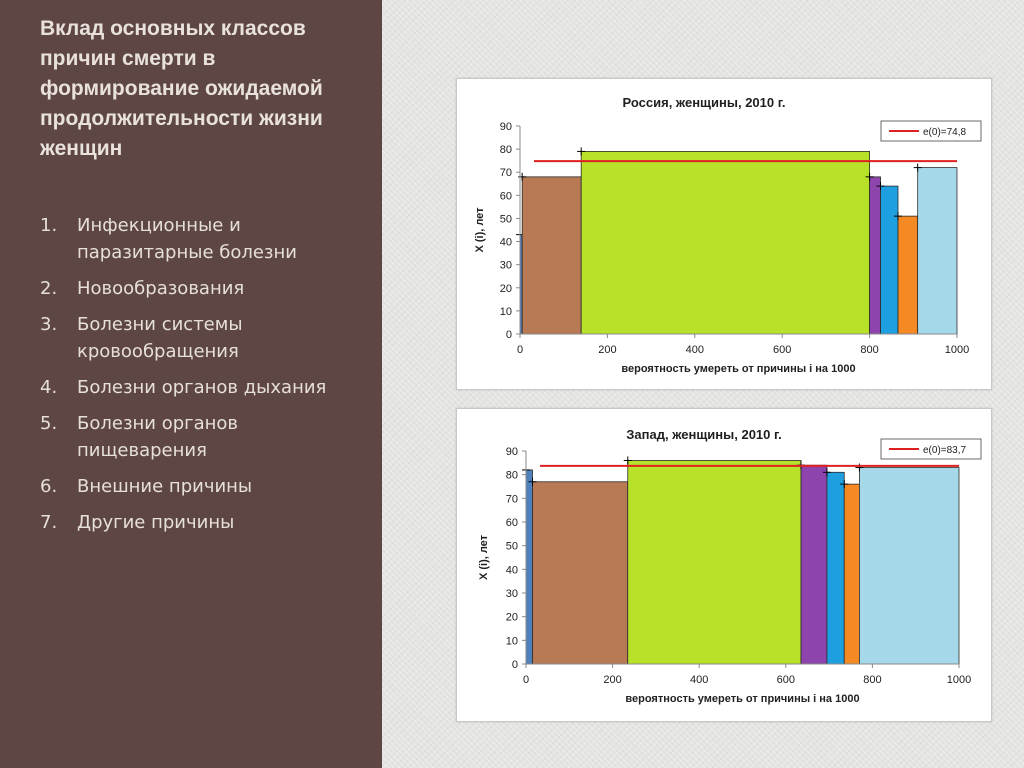 The image size is (1024, 768). Describe the element at coordinates (160, 338) in the screenshot. I see `cause-label: Болезни системы кровообращения` at that location.